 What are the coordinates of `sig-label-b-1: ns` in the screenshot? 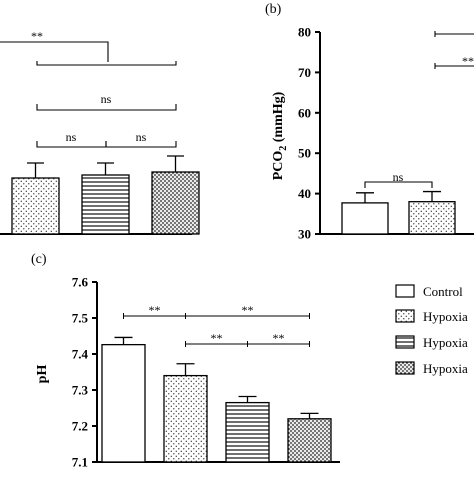 It's located at (398, 177).